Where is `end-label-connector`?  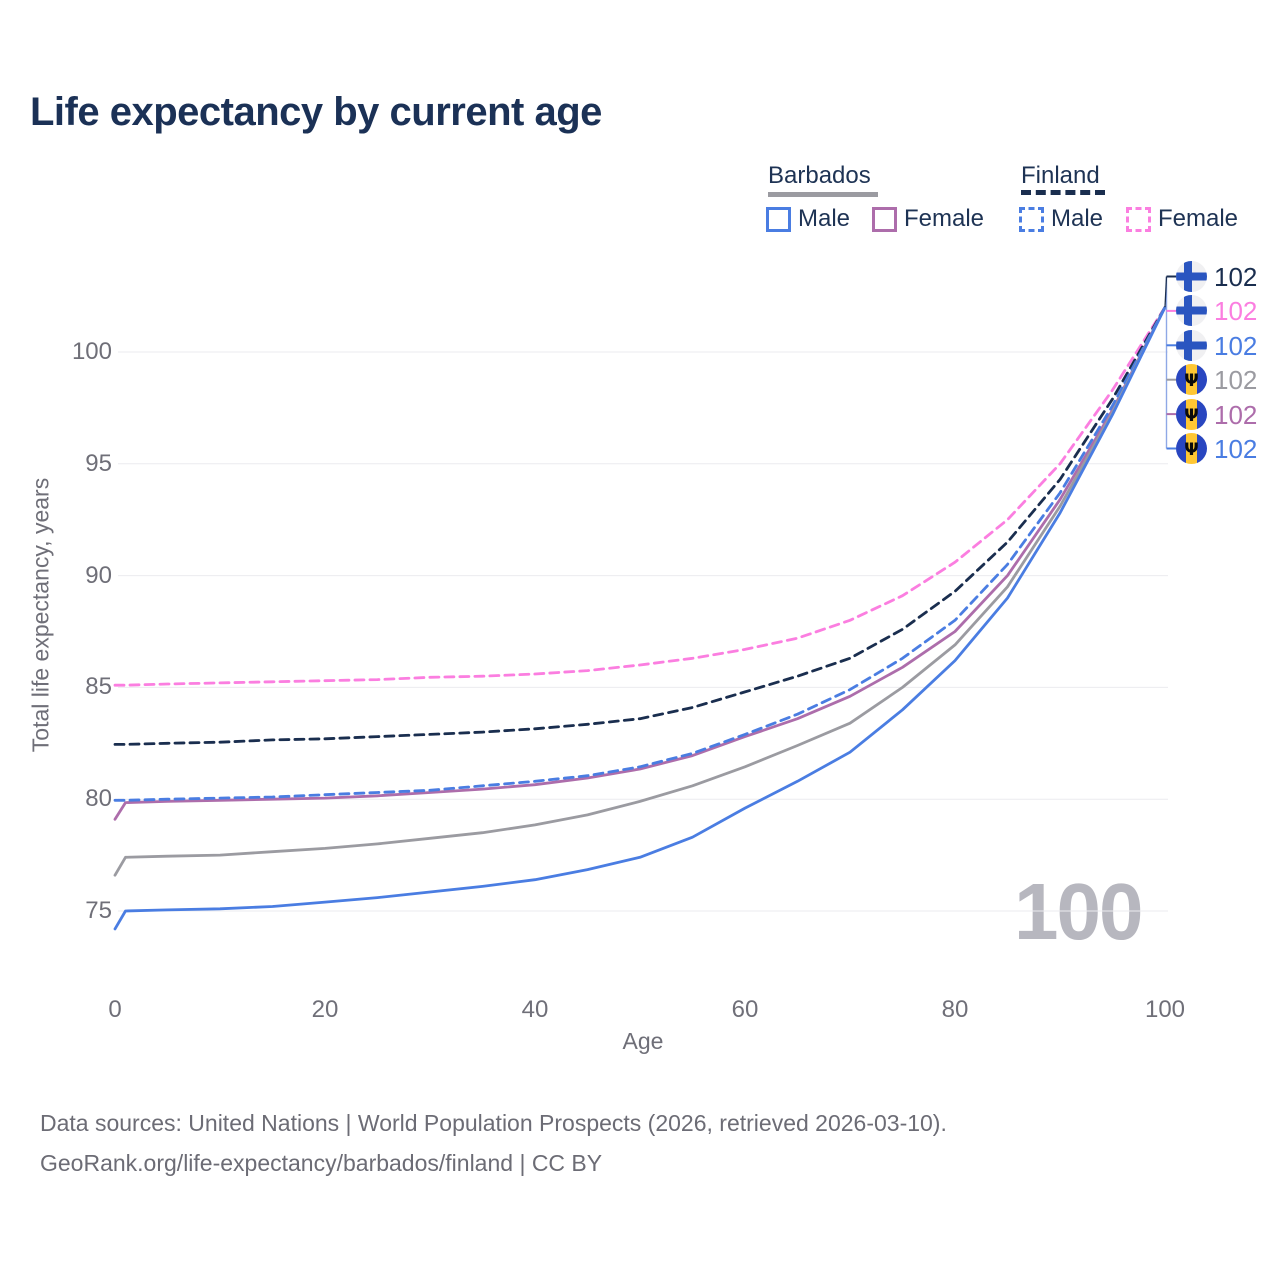 end-label-connector is located at coordinates (1166, 292).